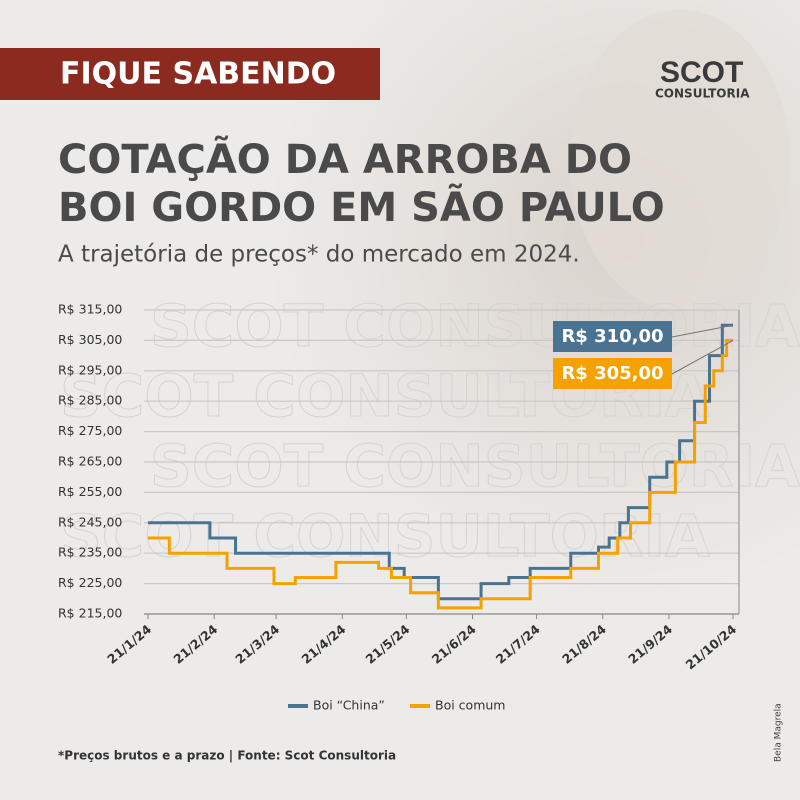 The height and width of the screenshot is (800, 800). What do you see at coordinates (90, 400) in the screenshot?
I see `y-tick-label: R$ 285,00` at bounding box center [90, 400].